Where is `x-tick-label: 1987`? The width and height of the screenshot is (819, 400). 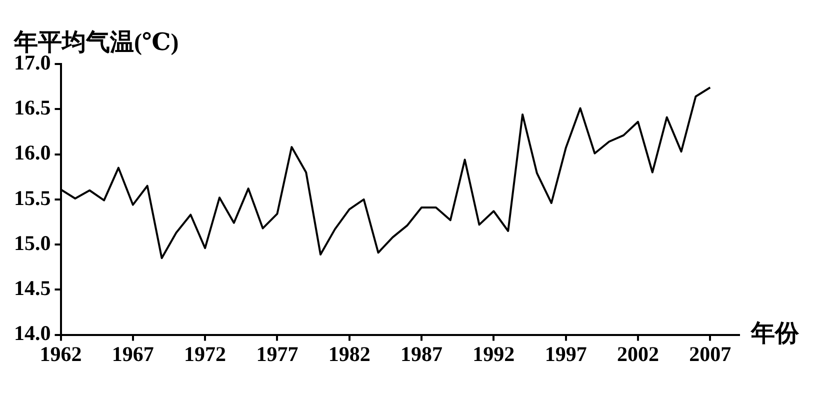 x-tick-label: 1987 is located at coordinates (421, 354).